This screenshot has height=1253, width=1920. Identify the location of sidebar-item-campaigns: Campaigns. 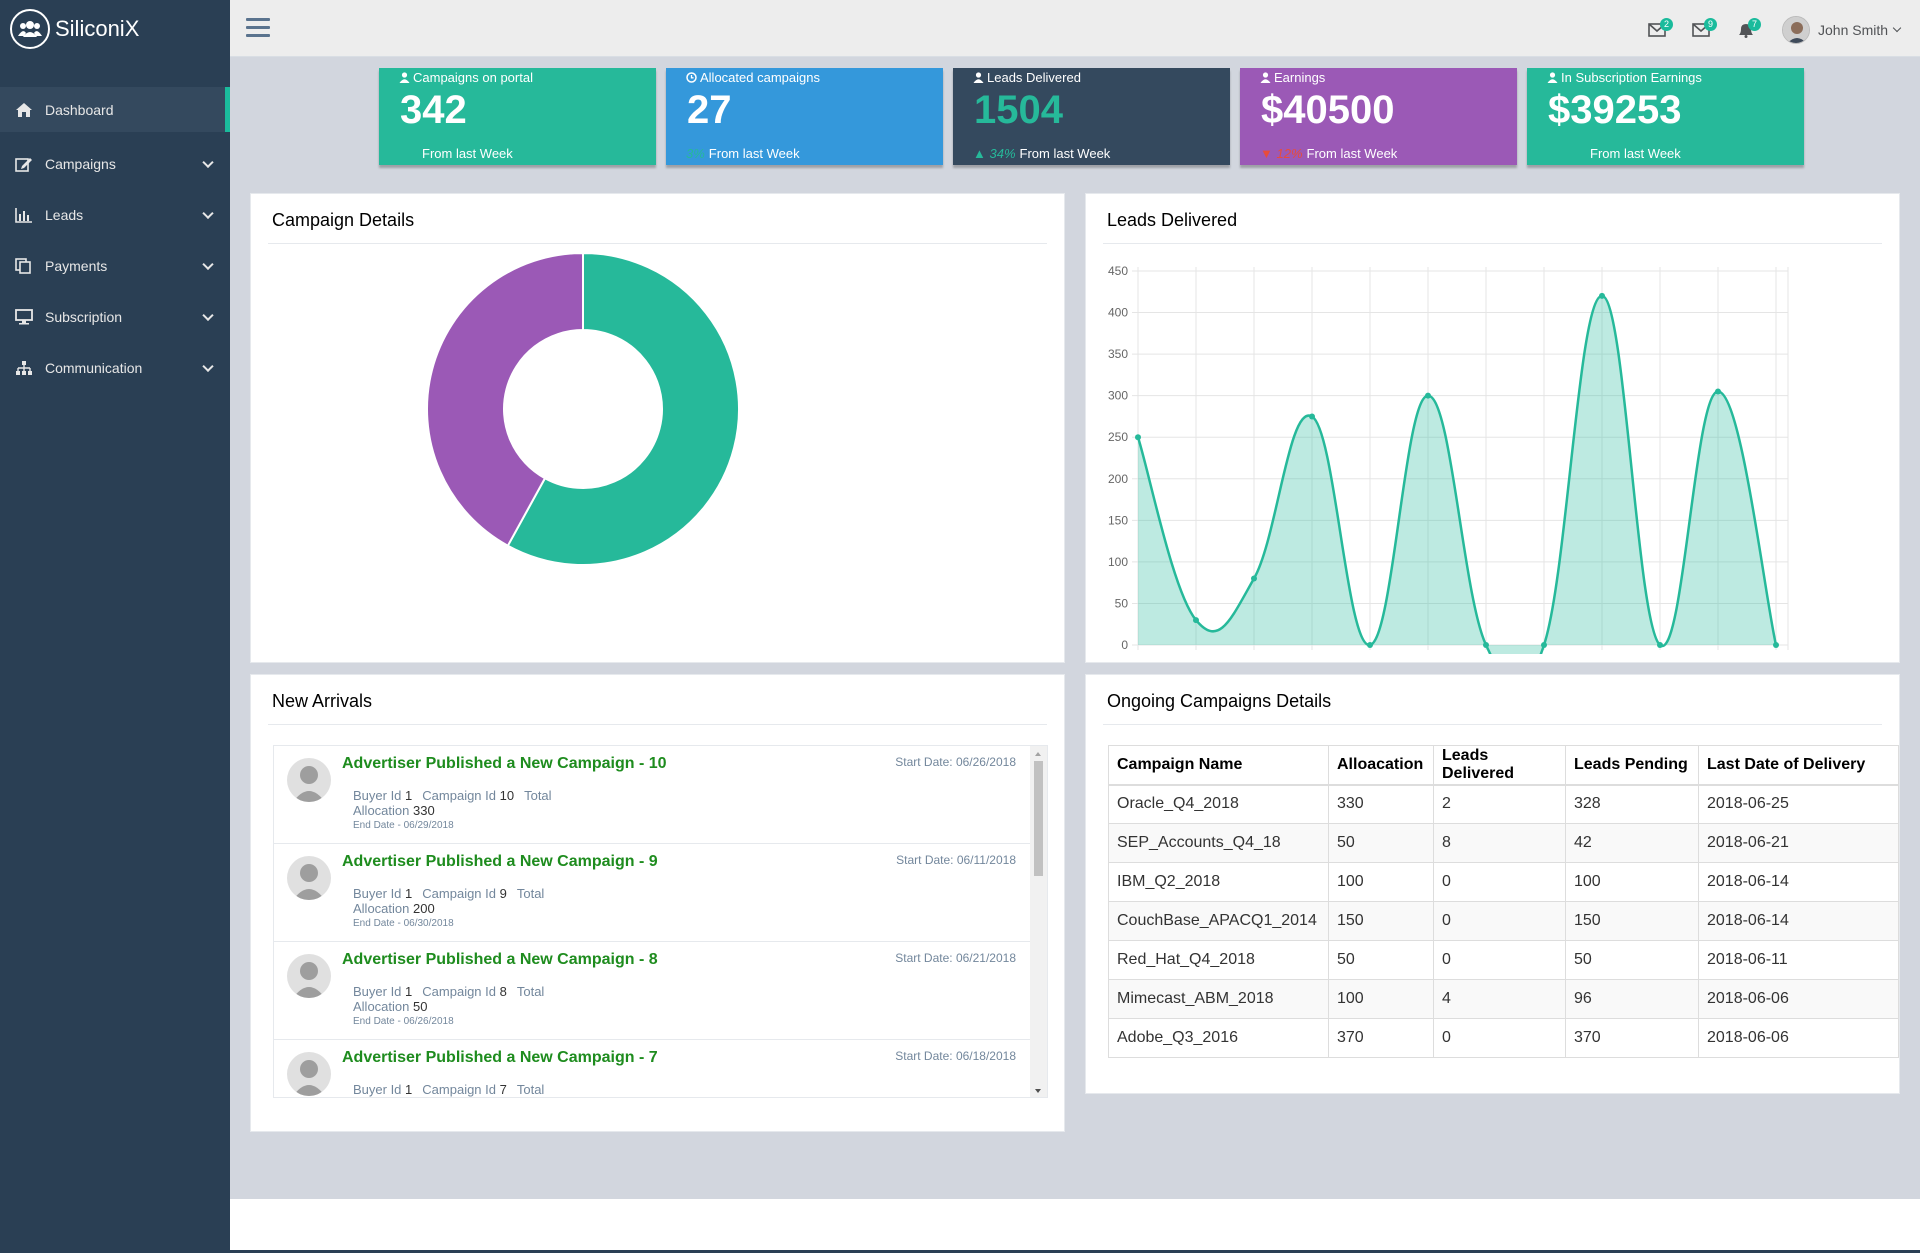
(115, 163).